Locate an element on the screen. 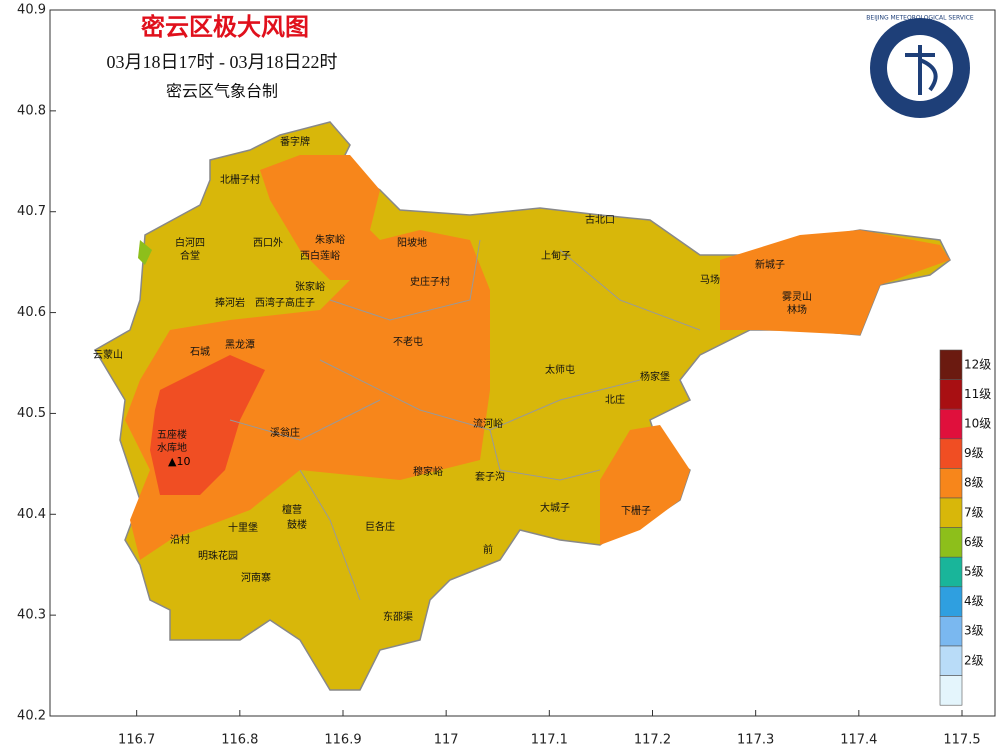 This screenshot has width=1000, height=752. x-tick-label: 117.2 is located at coordinates (652, 740).